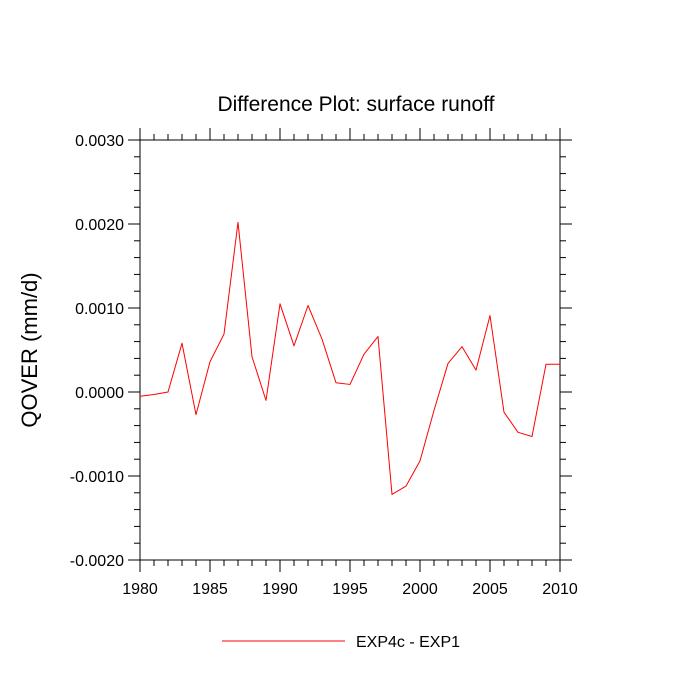 This screenshot has width=700, height=700. I want to click on y-tick-label: -0.0010, so click(97, 477).